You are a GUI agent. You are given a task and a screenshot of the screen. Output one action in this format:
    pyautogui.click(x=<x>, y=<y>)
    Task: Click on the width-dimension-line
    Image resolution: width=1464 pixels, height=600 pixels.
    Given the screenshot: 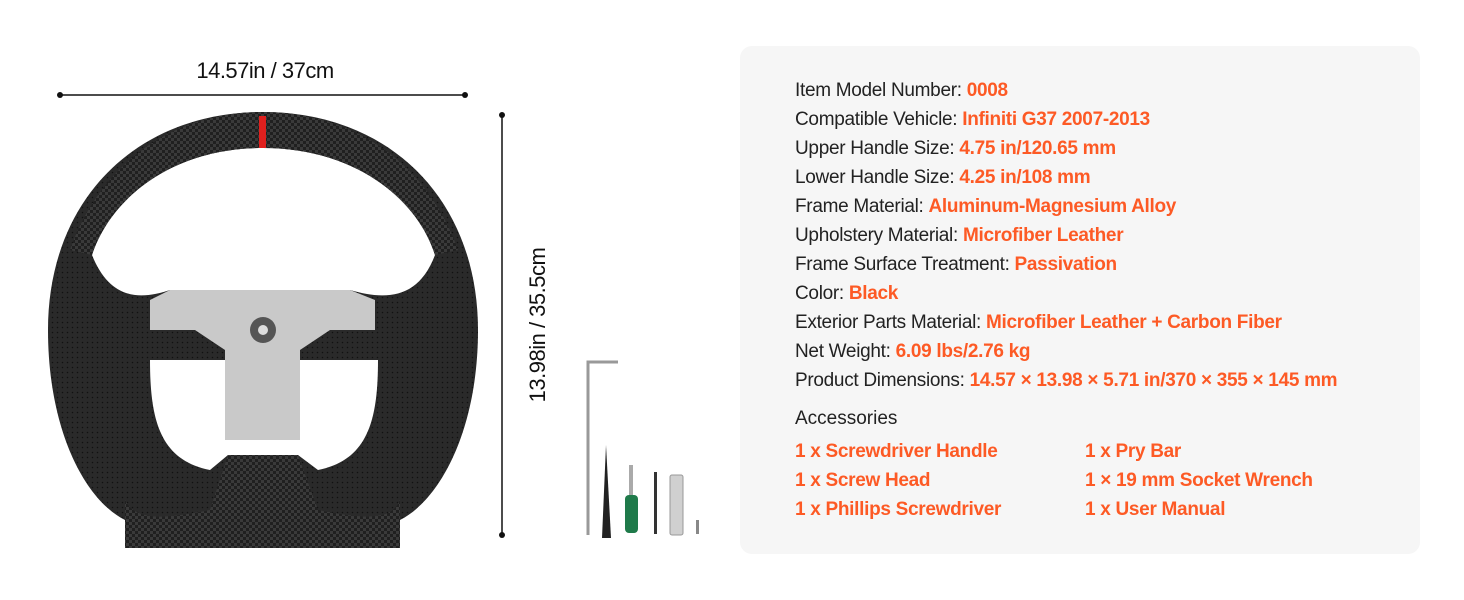 What is the action you would take?
    pyautogui.click(x=262, y=95)
    